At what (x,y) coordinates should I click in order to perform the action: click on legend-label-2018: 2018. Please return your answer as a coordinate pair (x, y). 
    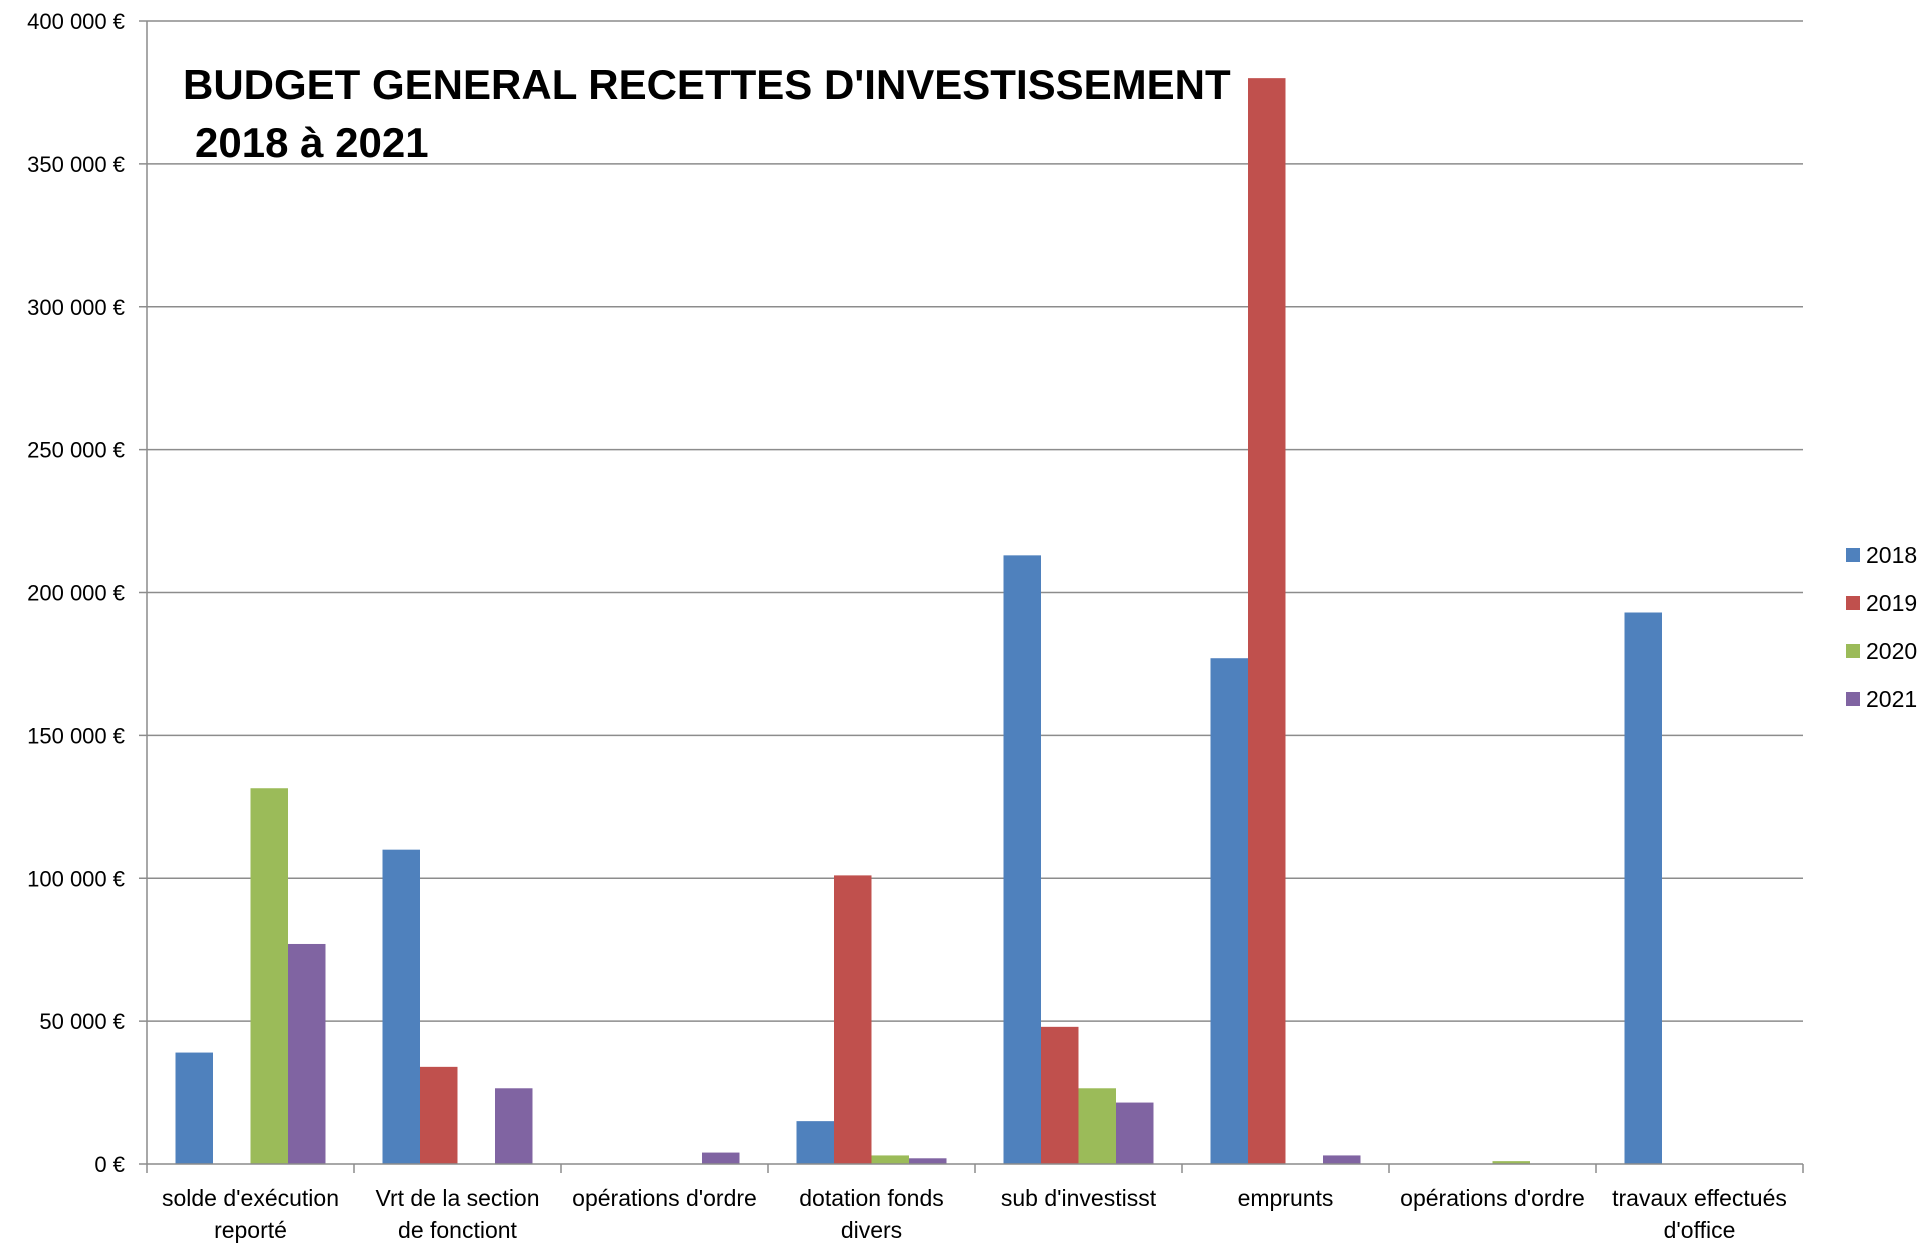
    Looking at the image, I should click on (1891, 555).